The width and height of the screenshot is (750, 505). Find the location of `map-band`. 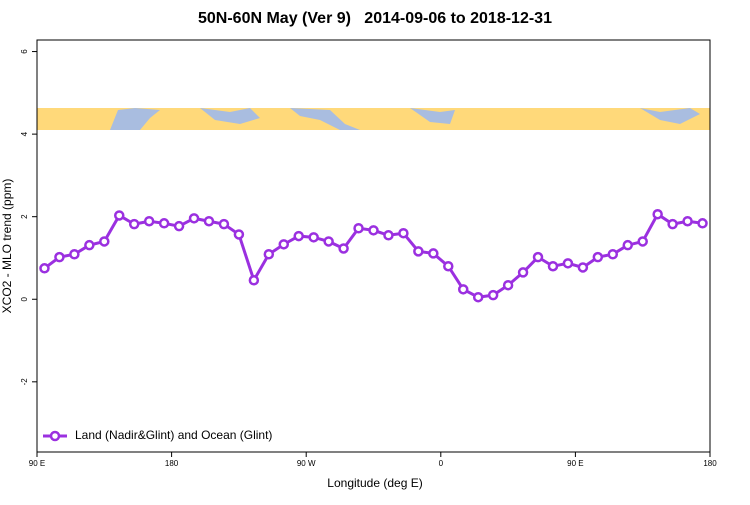

map-band is located at coordinates (373, 119).